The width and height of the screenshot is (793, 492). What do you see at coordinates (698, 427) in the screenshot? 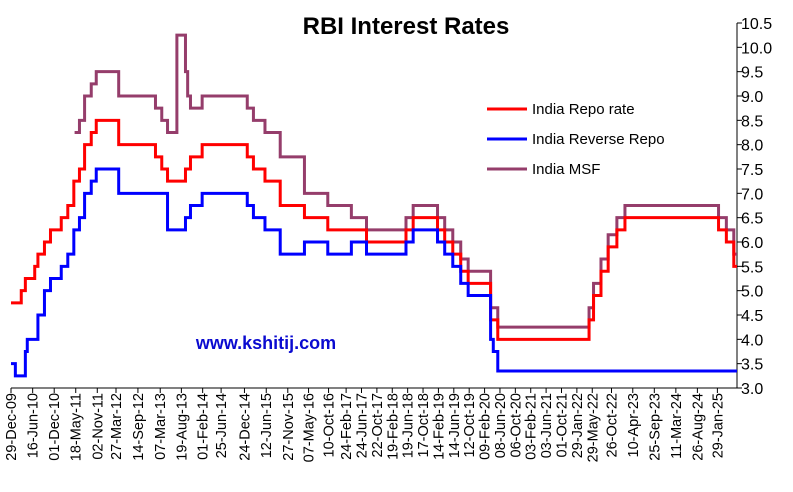
I see `x-tick-label: 26-Aug-24` at bounding box center [698, 427].